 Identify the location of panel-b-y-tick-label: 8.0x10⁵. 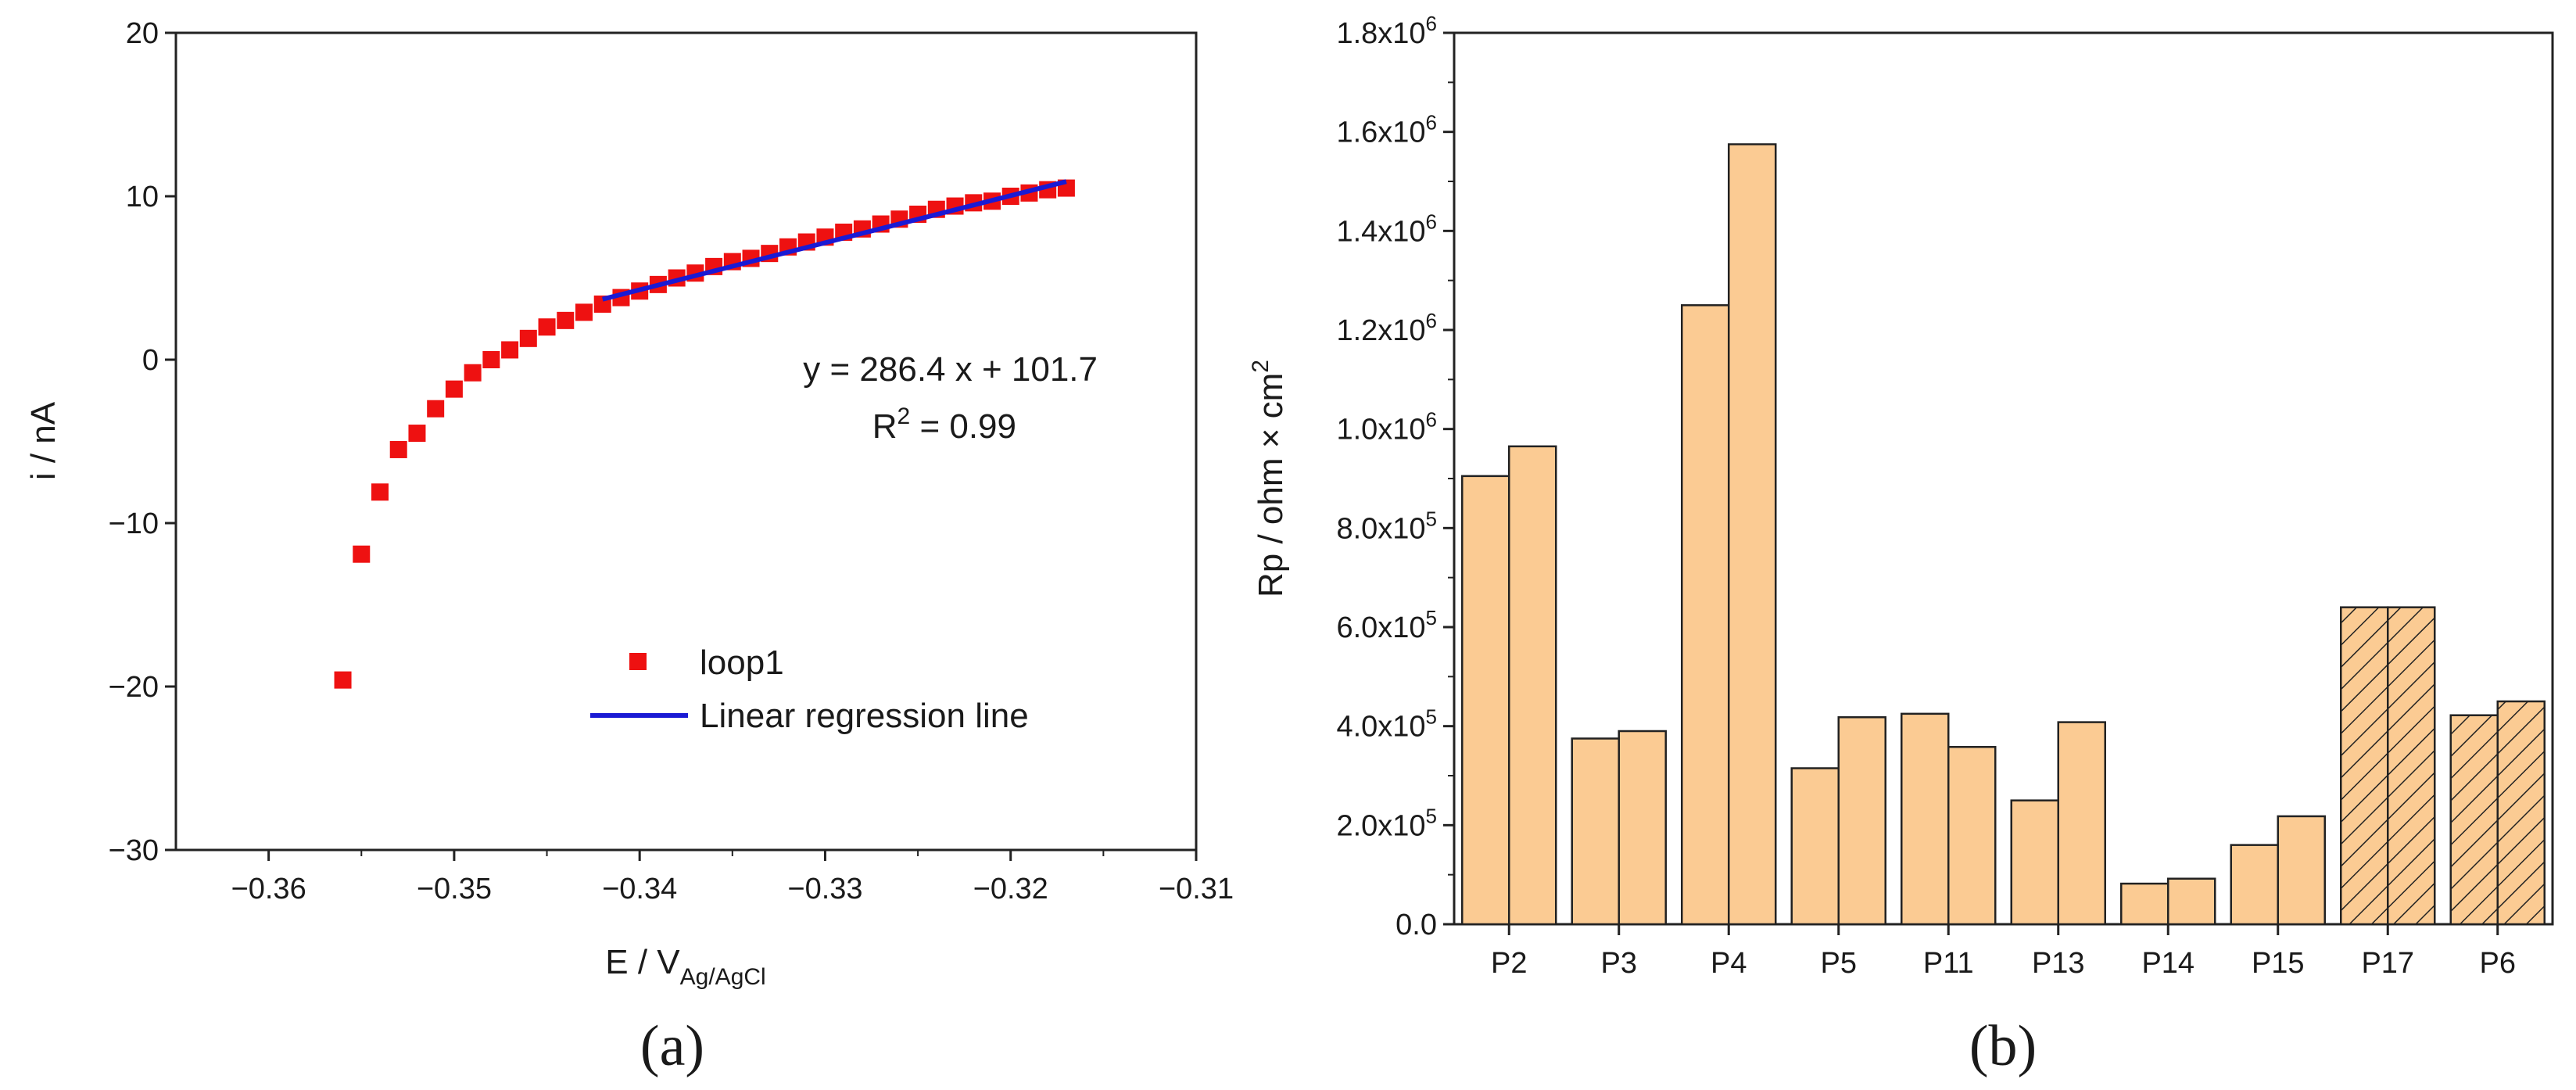
(1386, 526).